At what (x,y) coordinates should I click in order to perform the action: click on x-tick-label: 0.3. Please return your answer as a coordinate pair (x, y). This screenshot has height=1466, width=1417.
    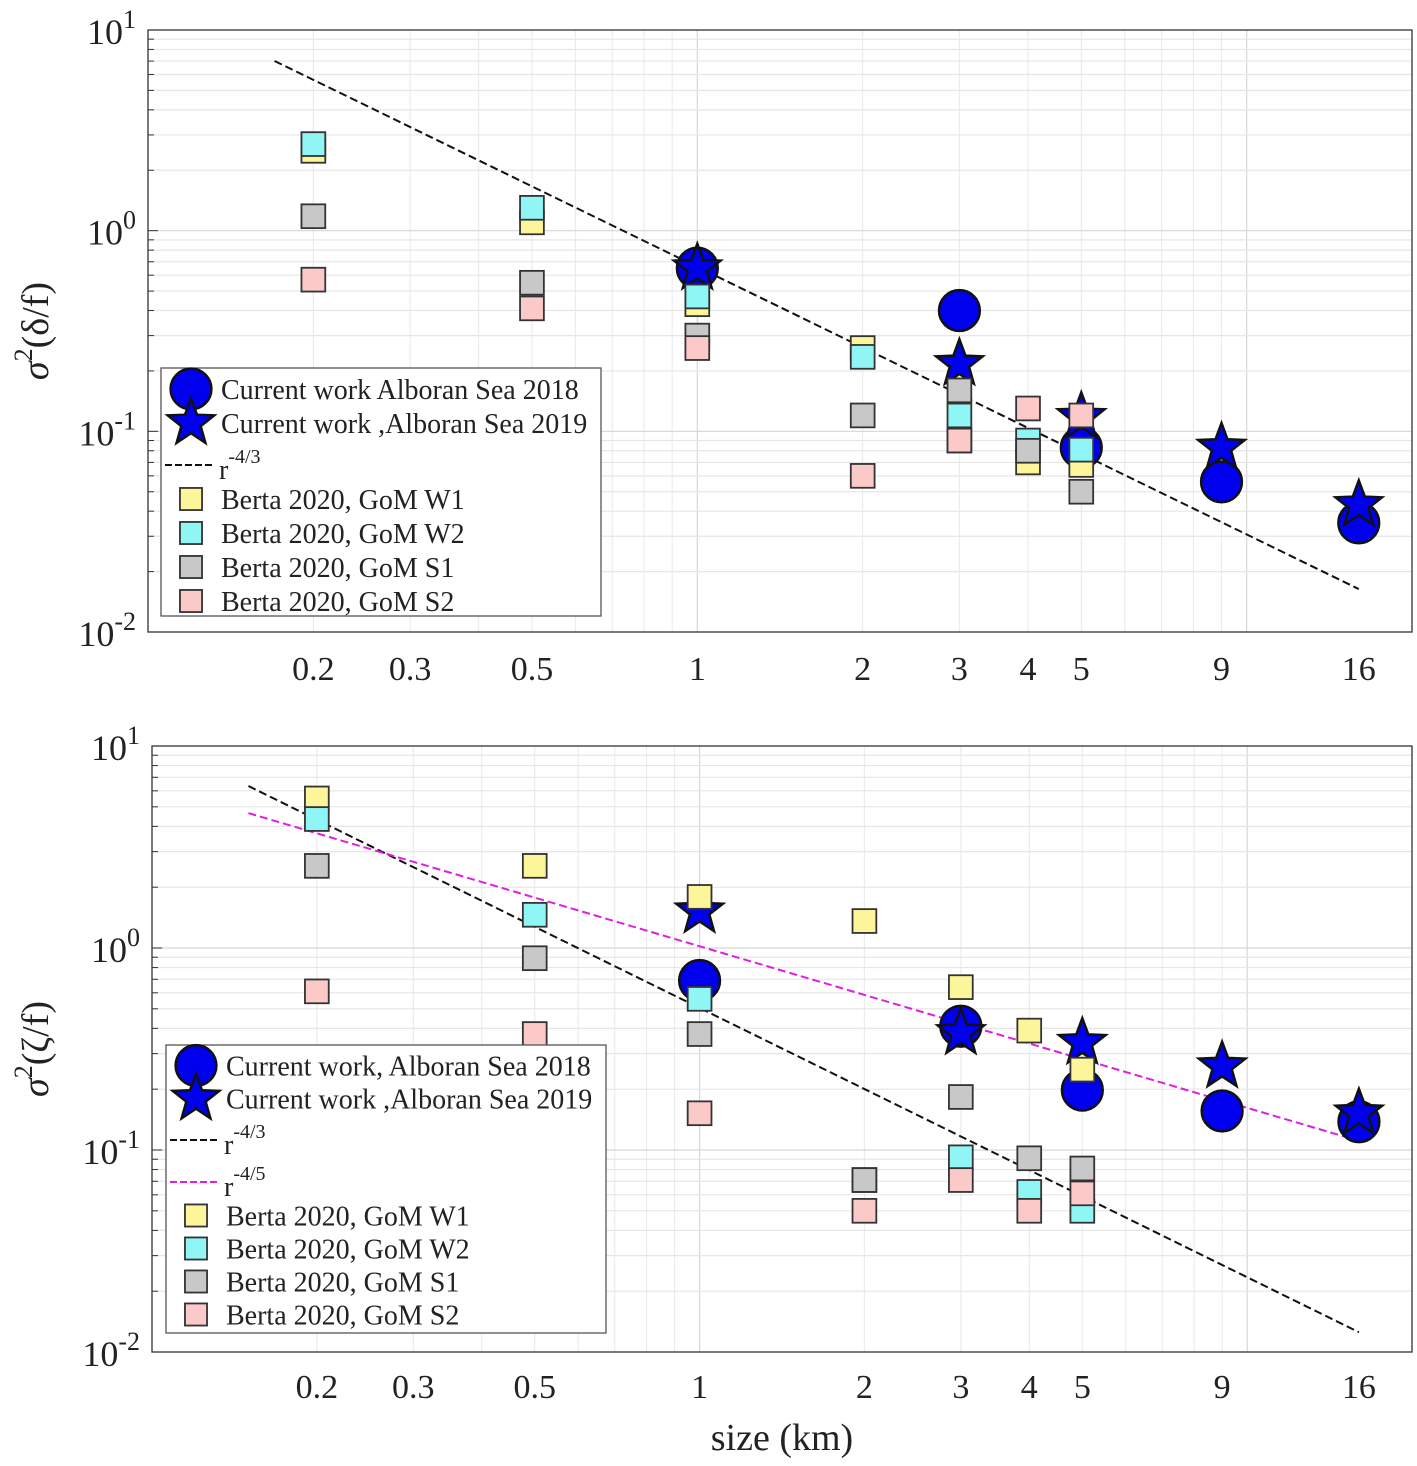
    Looking at the image, I should click on (410, 669).